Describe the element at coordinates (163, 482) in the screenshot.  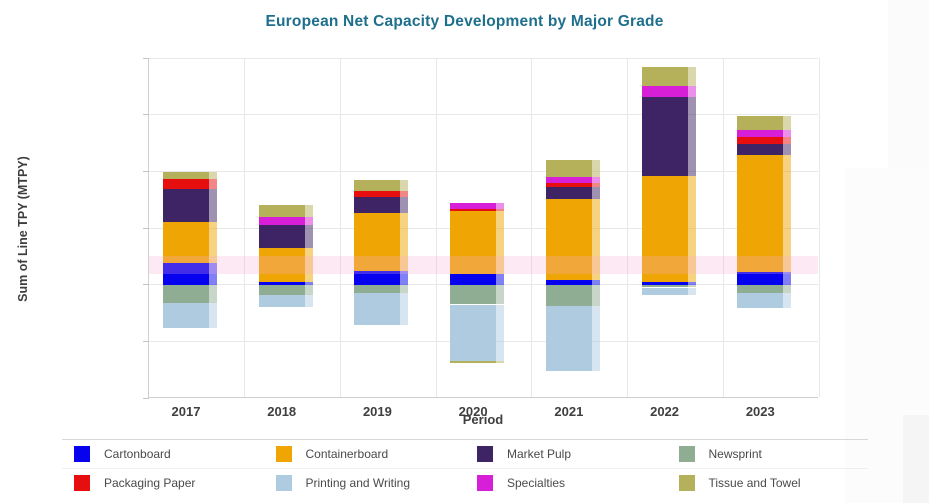
I see `legend-item-packaging-paper: Packaging Paper` at that location.